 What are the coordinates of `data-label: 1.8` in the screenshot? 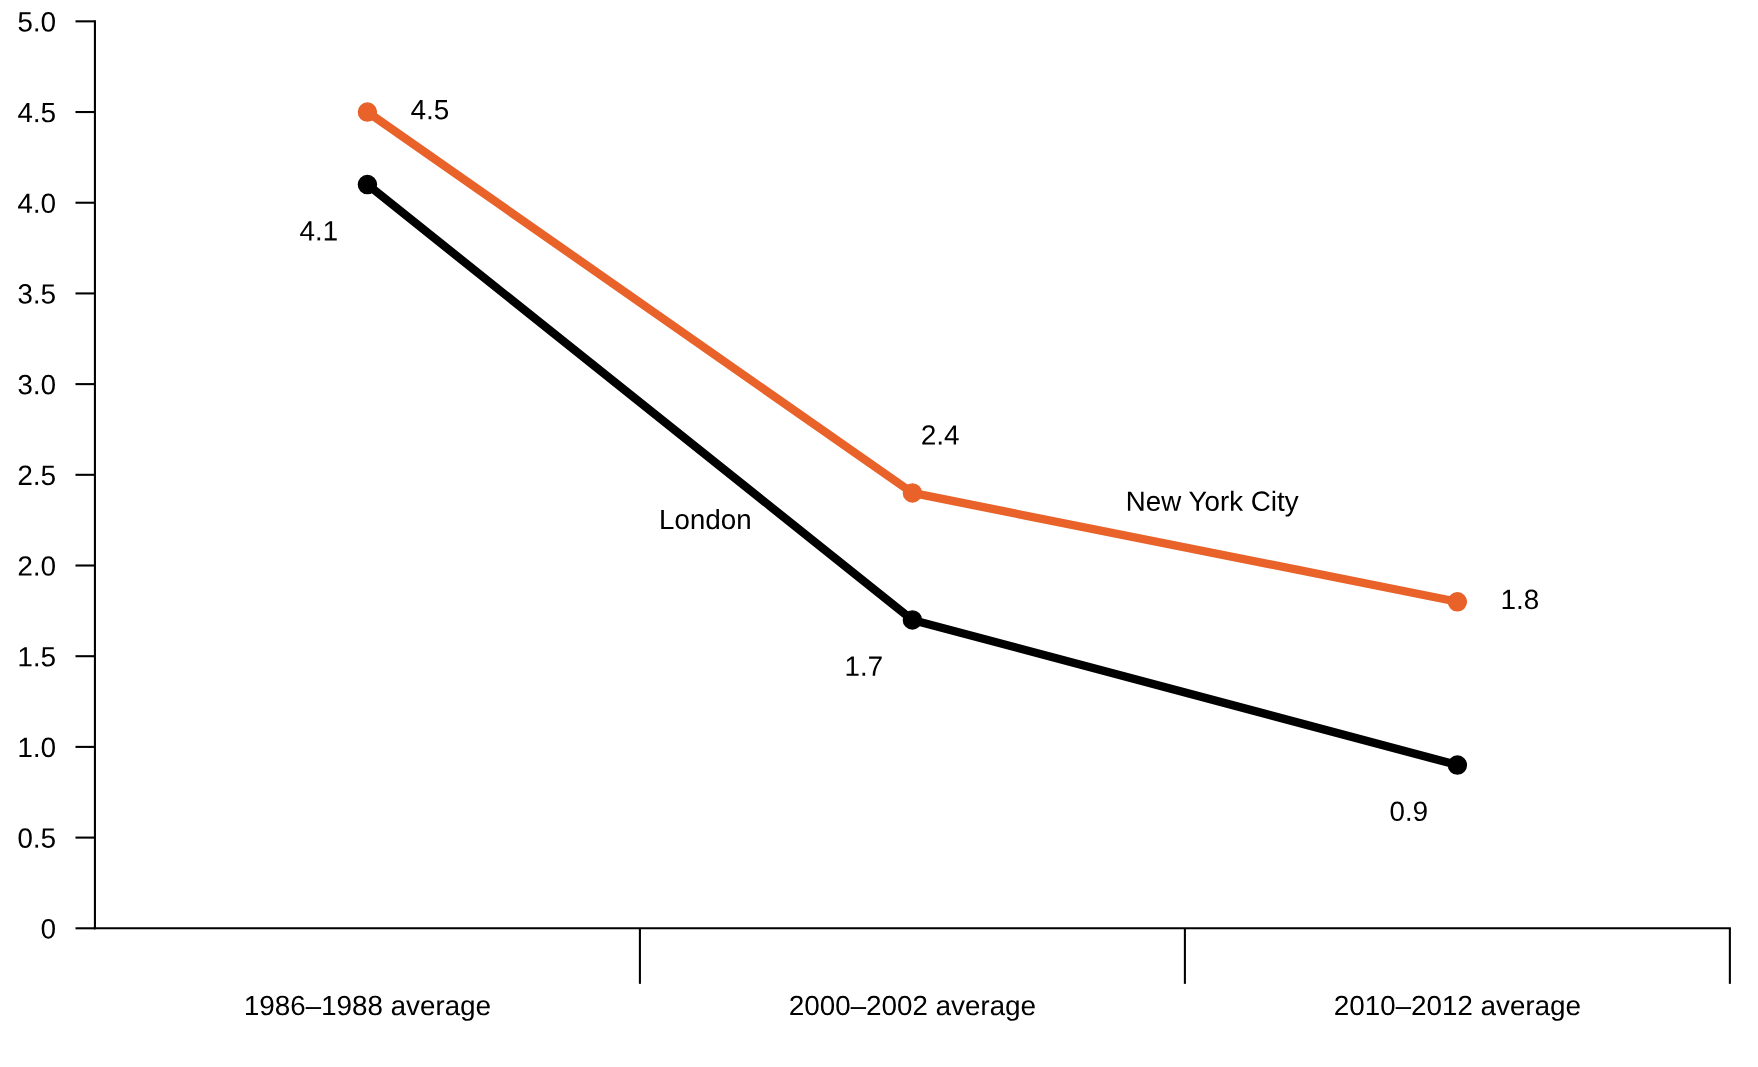 It's located at (1520, 599).